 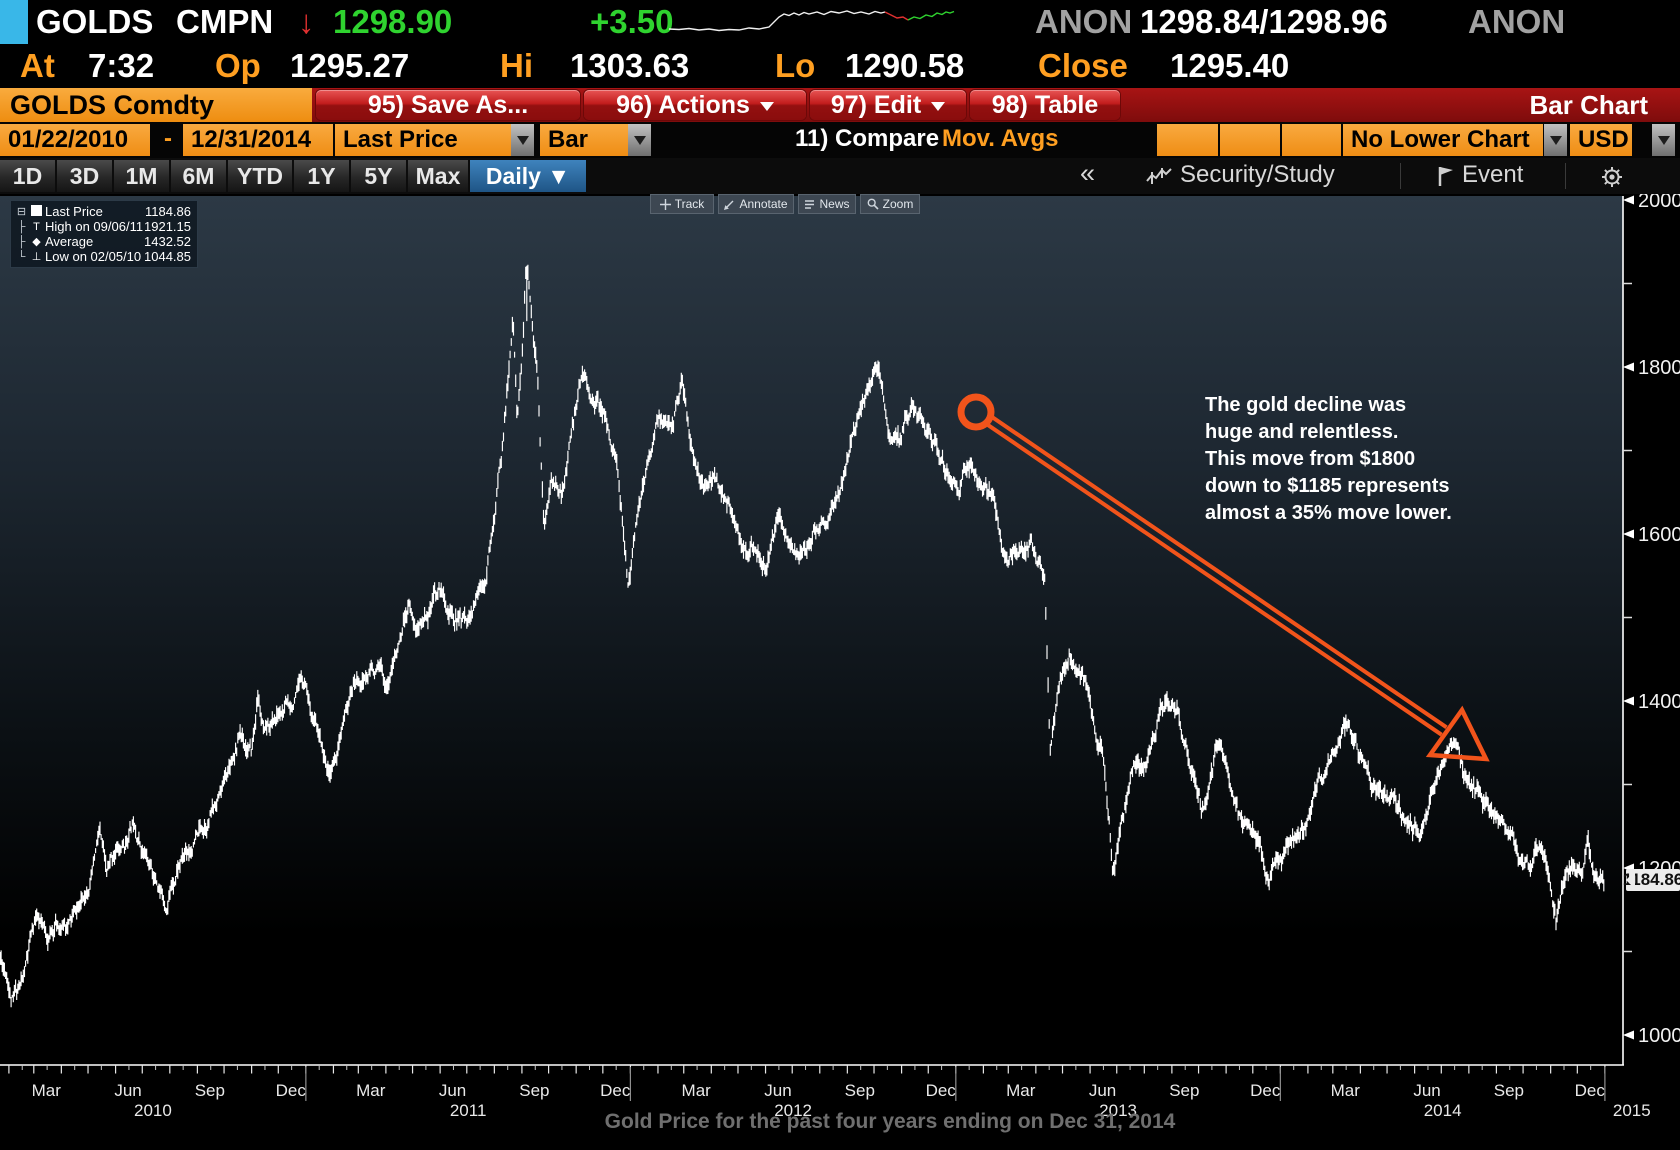 What do you see at coordinates (141, 176) in the screenshot?
I see `period-1m: 1M` at bounding box center [141, 176].